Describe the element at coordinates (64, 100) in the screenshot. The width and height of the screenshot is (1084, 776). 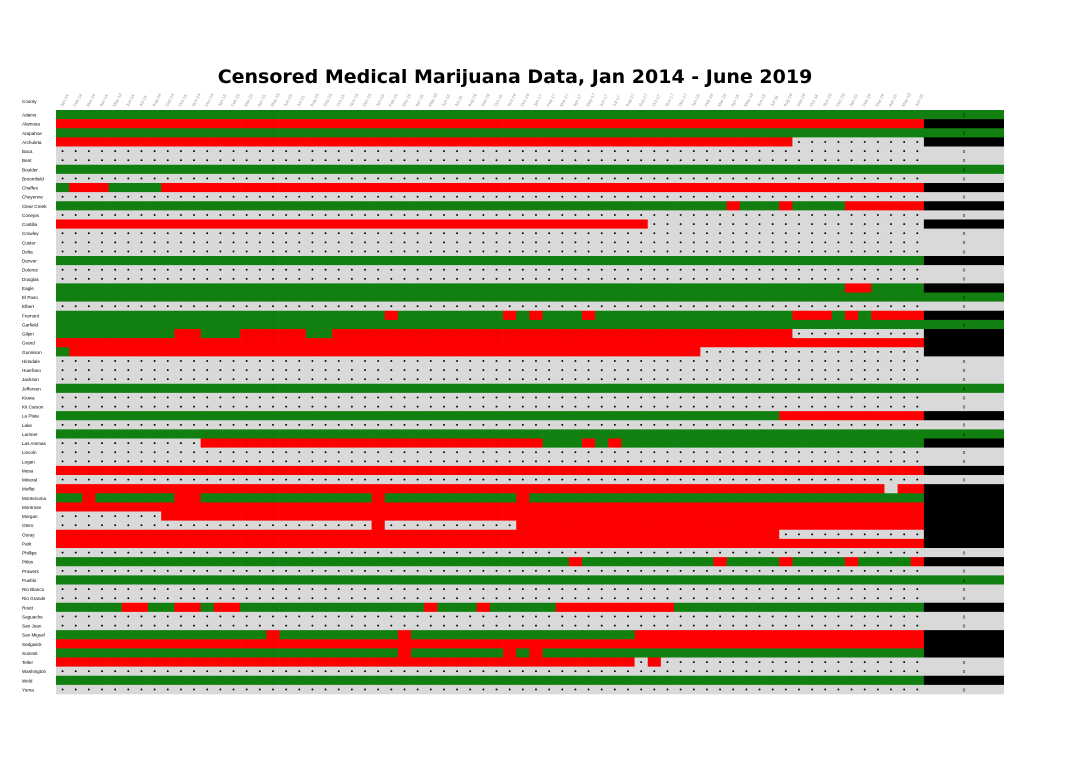
I see `month-tick-label: Jan-14` at that location.